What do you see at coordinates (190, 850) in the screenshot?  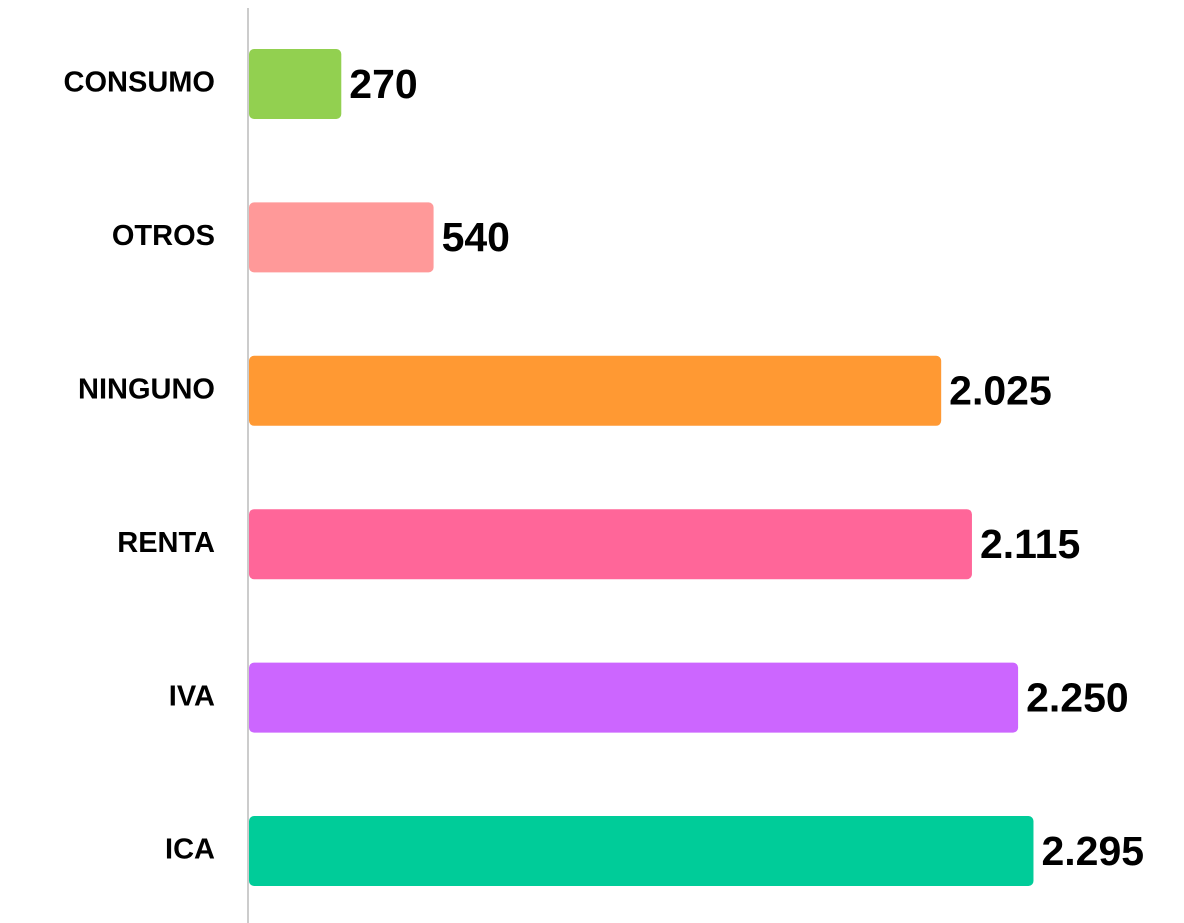 I see `category-label: ICA` at bounding box center [190, 850].